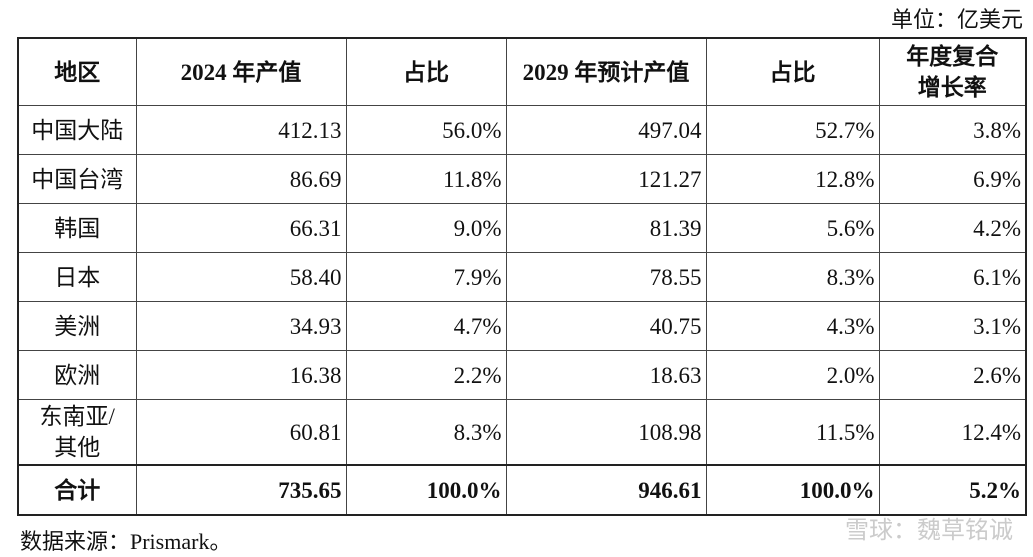  I want to click on cell: 56.0%, so click(426, 130).